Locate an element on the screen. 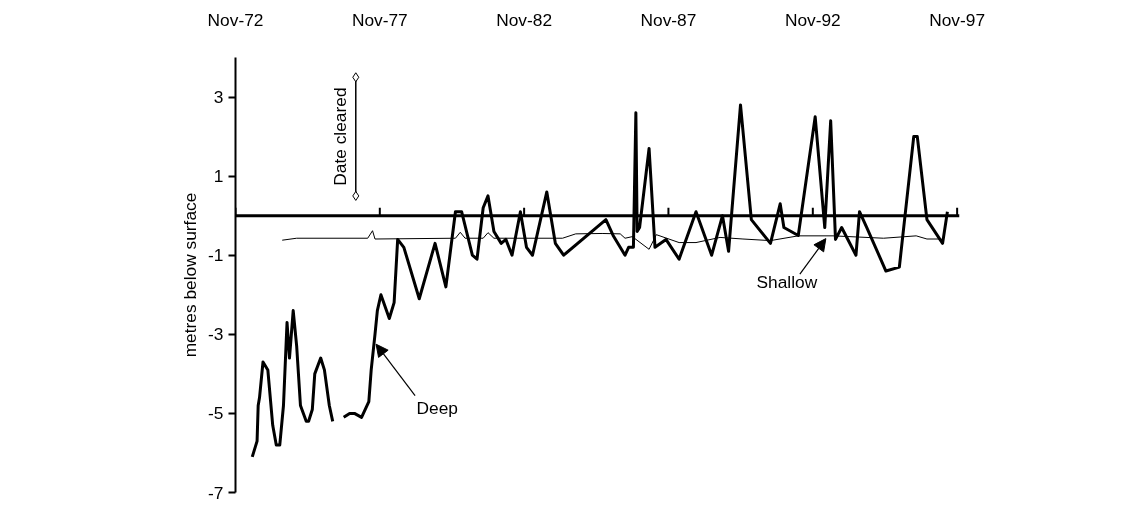  x-tick-label: Nov-82 is located at coordinates (524, 19).